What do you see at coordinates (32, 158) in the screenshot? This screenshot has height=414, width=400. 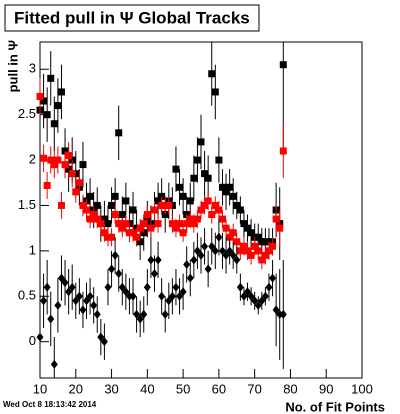 I see `y-tick-label: 2` at bounding box center [32, 158].